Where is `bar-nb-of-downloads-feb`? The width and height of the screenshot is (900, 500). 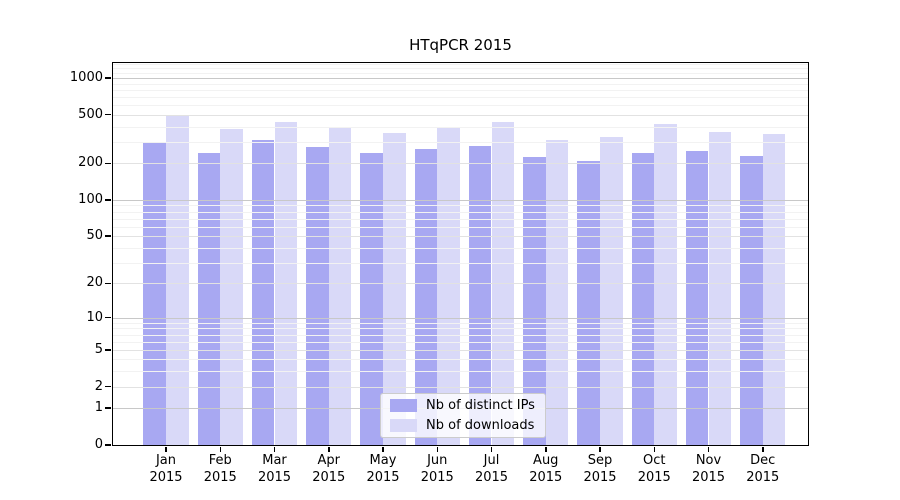
bar-nb-of-downloads-feb is located at coordinates (231, 287).